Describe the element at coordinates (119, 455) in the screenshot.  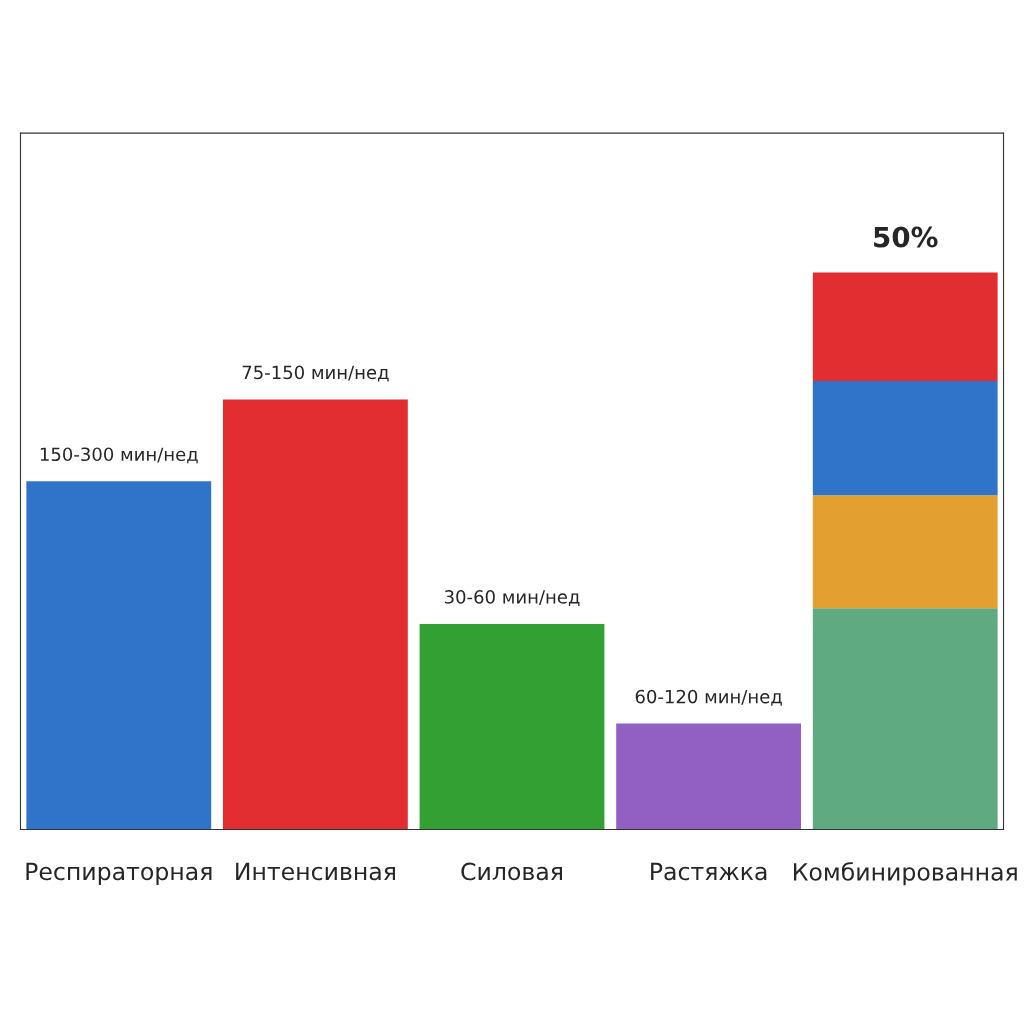
I see `total-label: 150-300 мин/нед` at that location.